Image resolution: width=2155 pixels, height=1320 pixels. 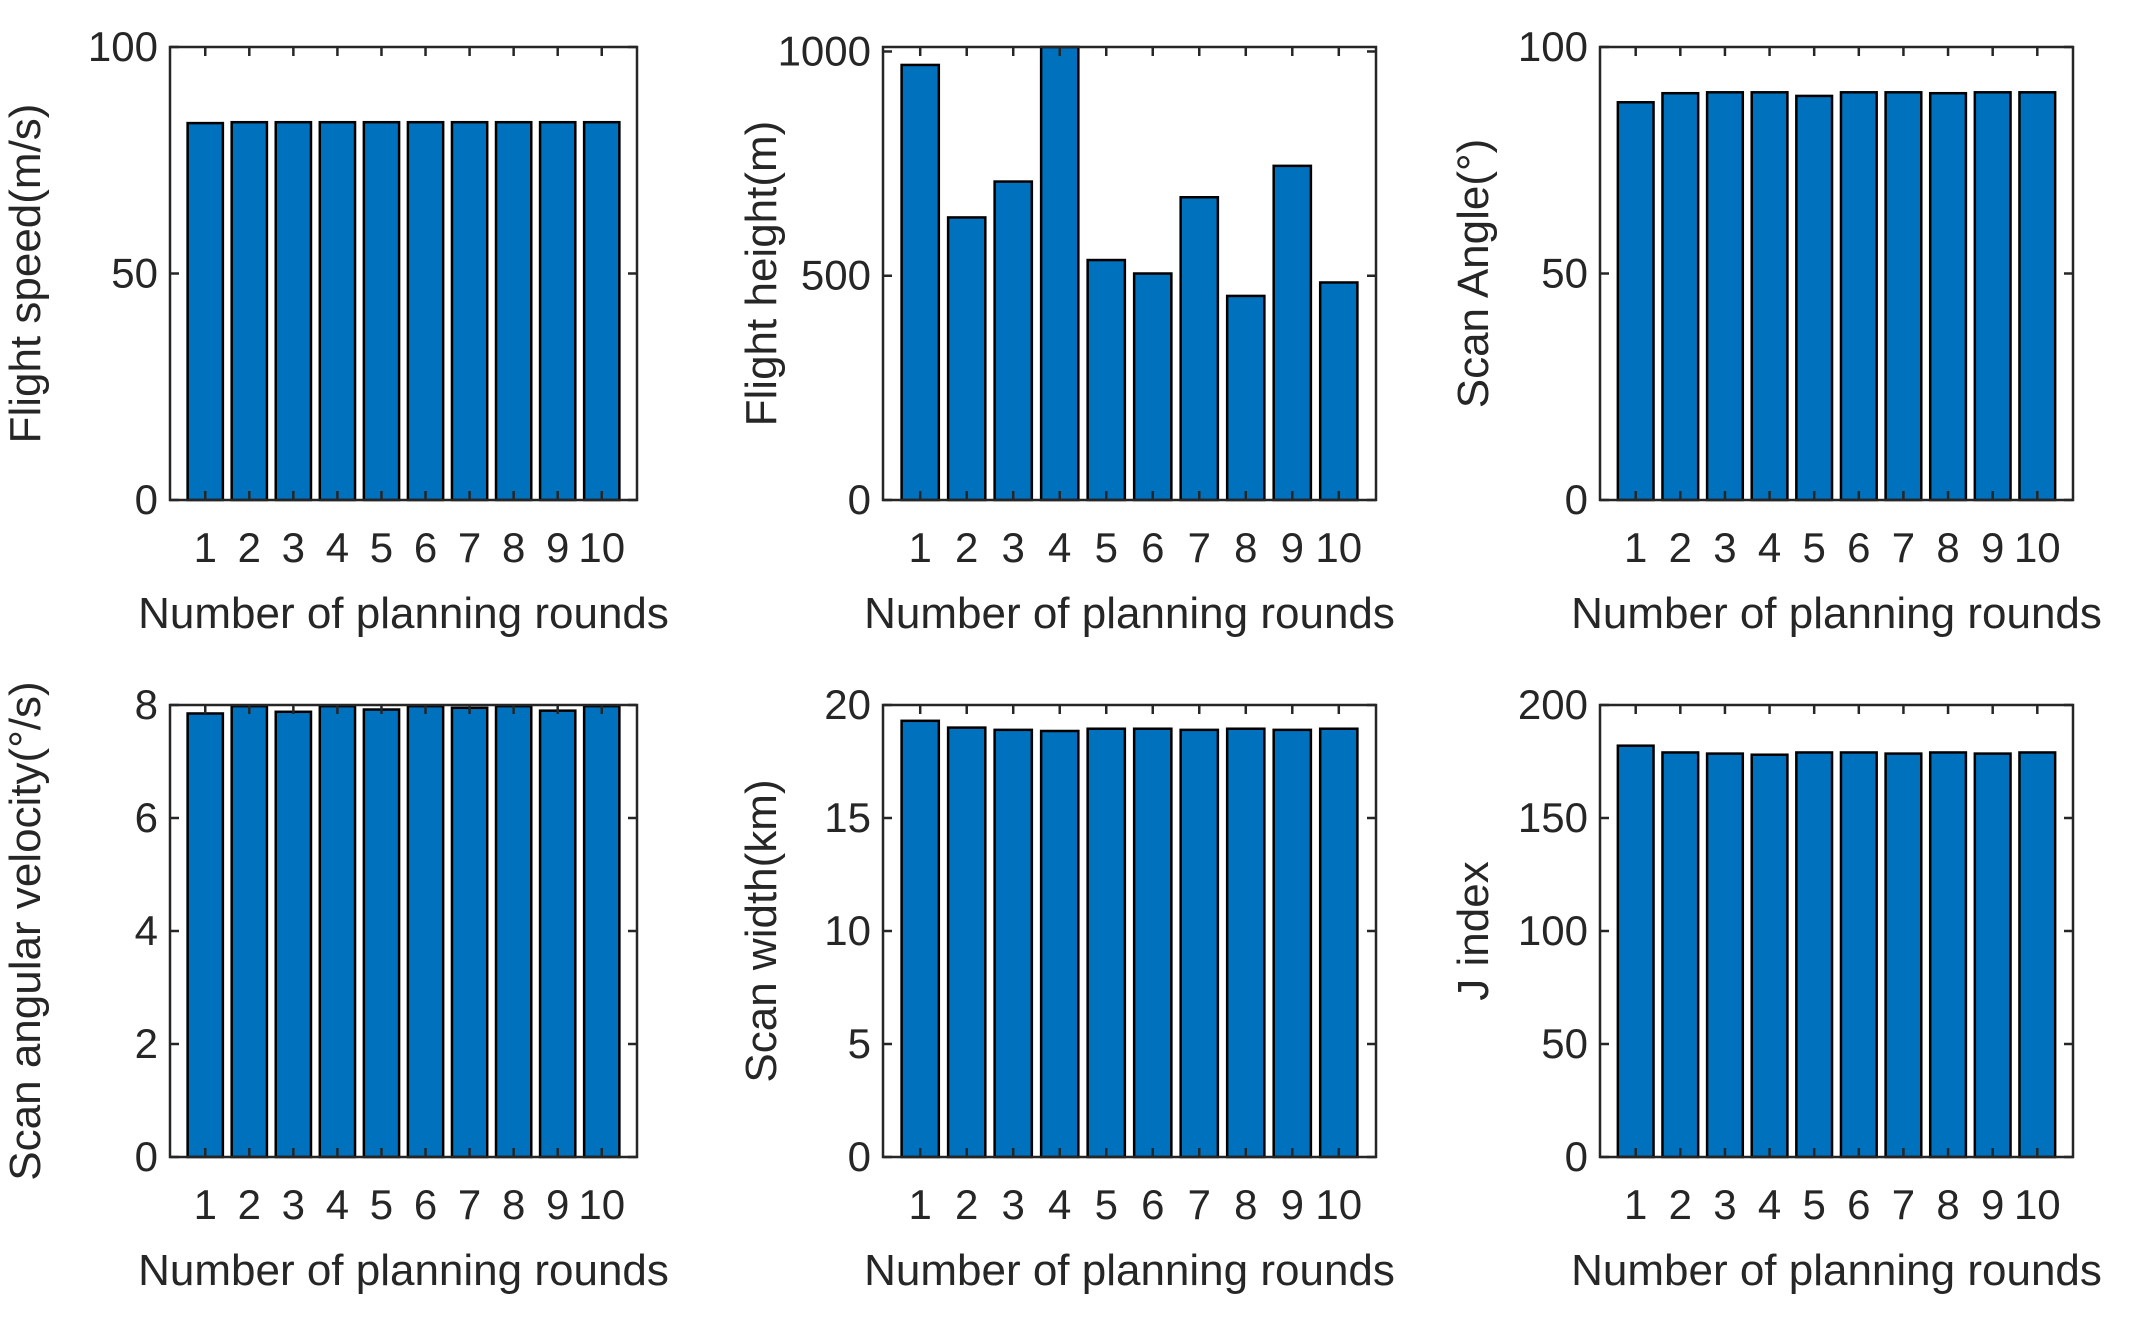 I want to click on y-axis-label: Flight speed(m/s), so click(x=25, y=274).